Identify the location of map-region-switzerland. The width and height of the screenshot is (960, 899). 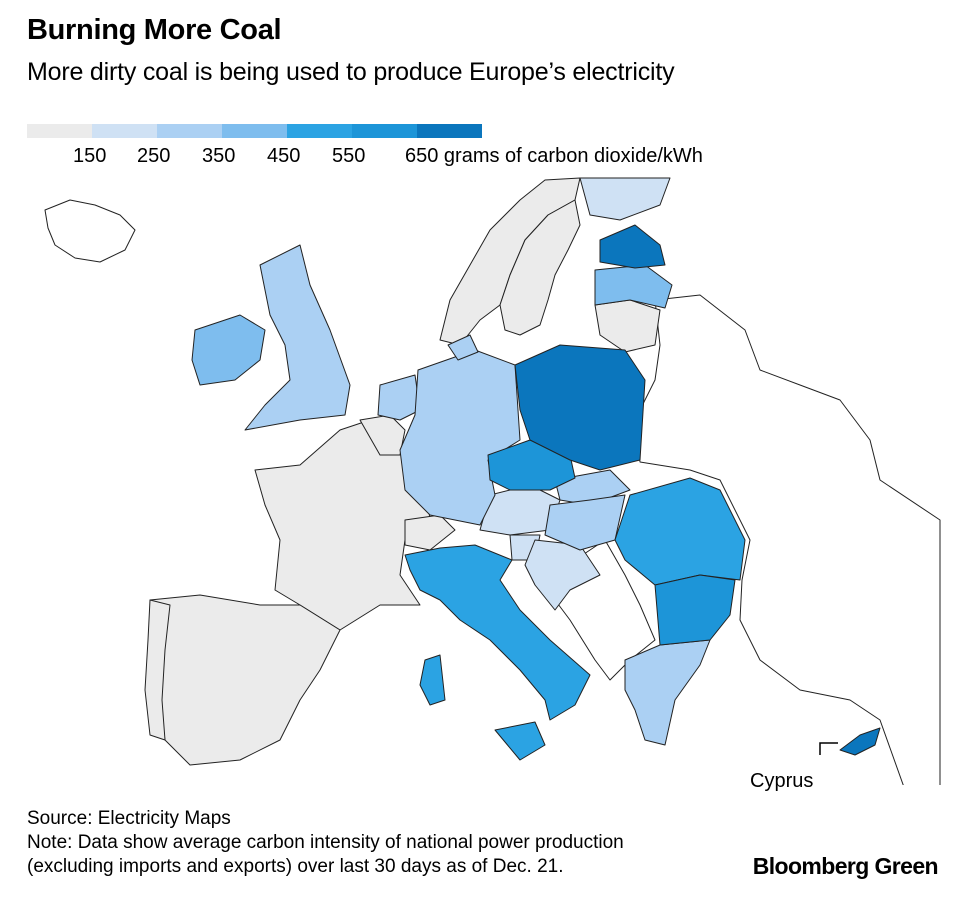
(430, 532).